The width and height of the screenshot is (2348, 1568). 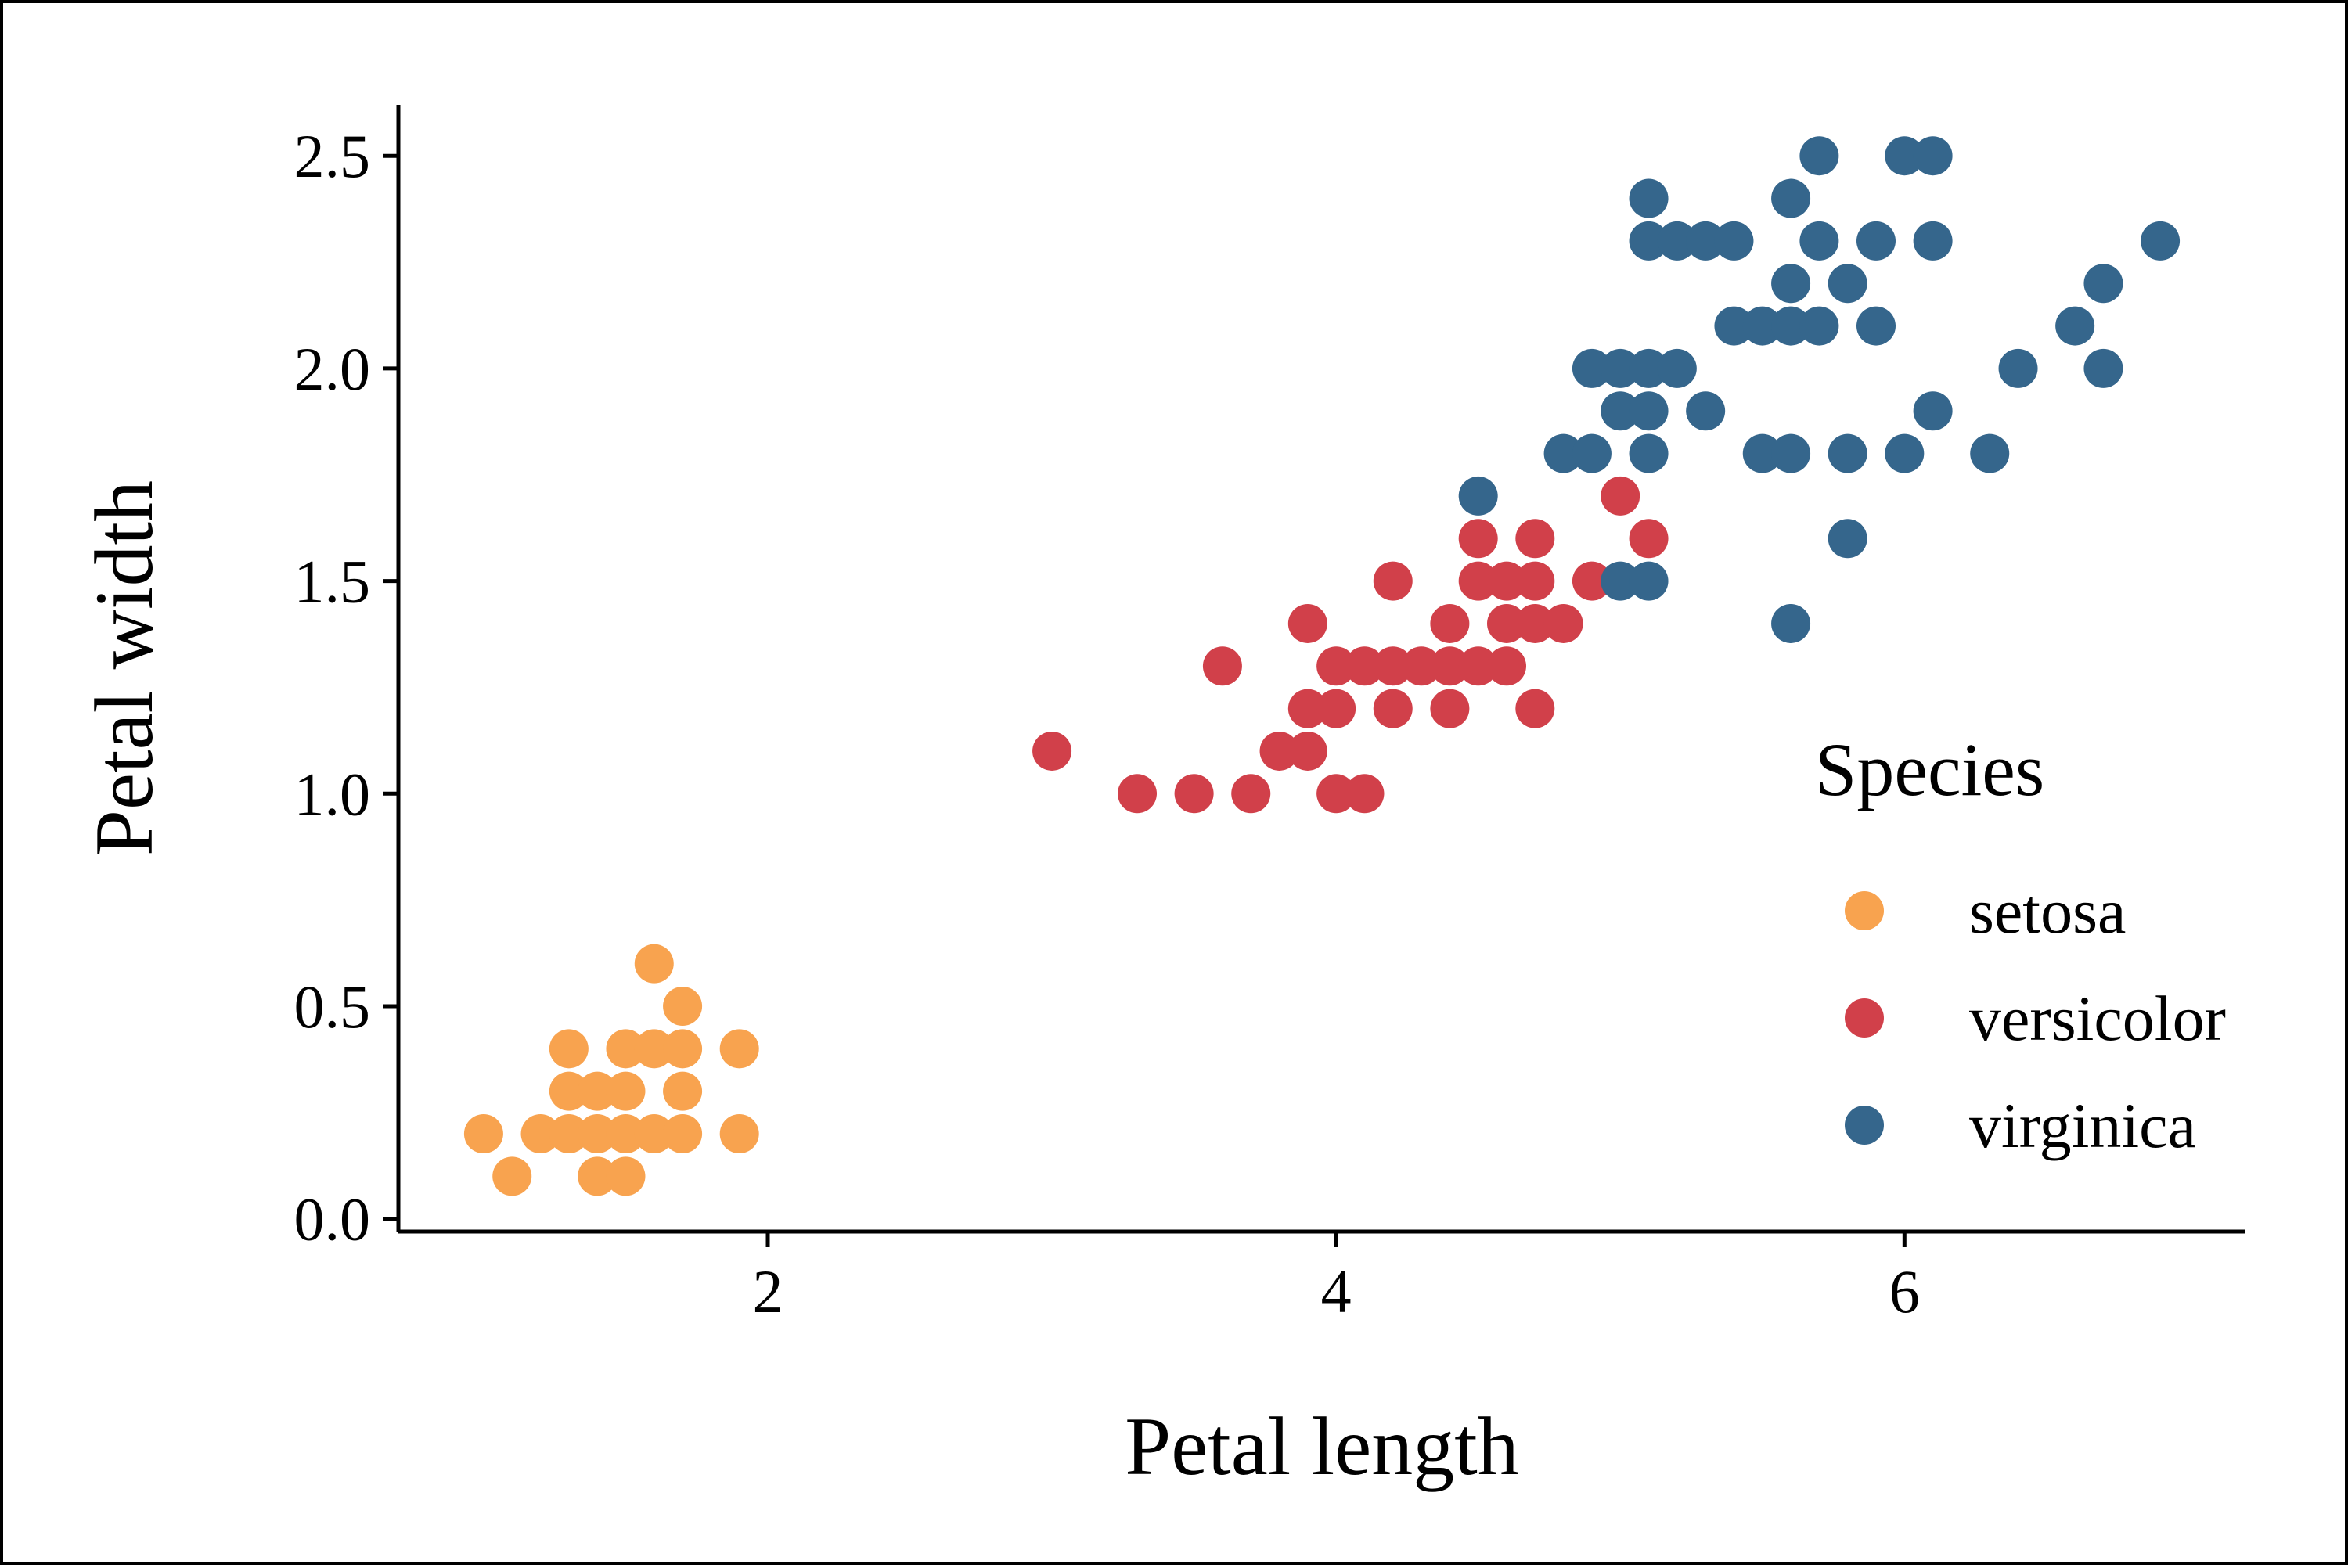 I want to click on y-tick-label: 0.0, so click(x=332, y=1219).